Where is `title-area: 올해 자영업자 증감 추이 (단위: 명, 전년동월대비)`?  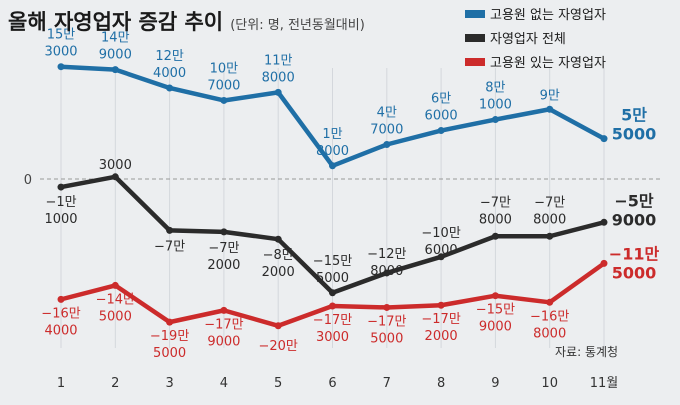
title-area: 올해 자영업자 증감 추이 (단위: 명, 전년동월대비) is located at coordinates (186, 21).